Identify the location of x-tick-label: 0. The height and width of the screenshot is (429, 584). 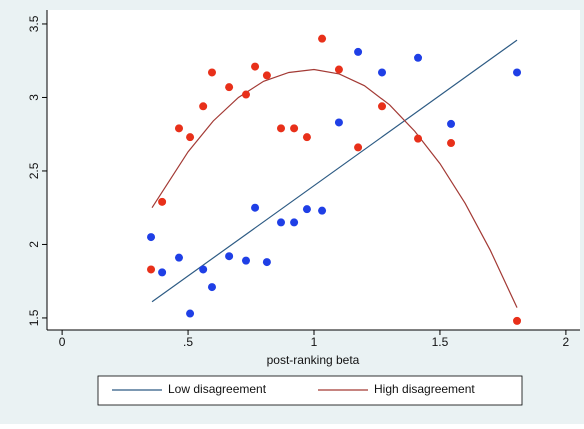
(62, 342).